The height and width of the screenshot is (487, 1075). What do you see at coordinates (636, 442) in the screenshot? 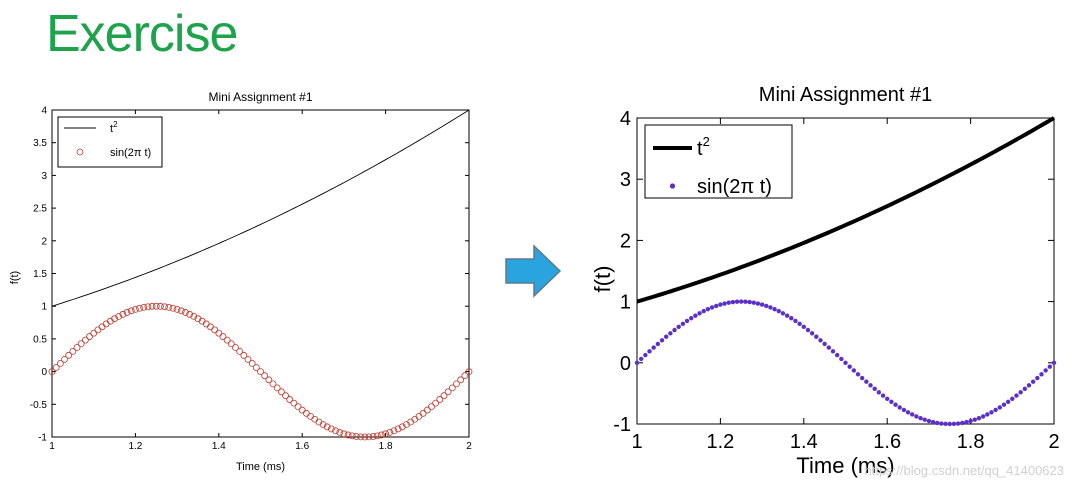
I see `x-tick-label: 1` at bounding box center [636, 442].